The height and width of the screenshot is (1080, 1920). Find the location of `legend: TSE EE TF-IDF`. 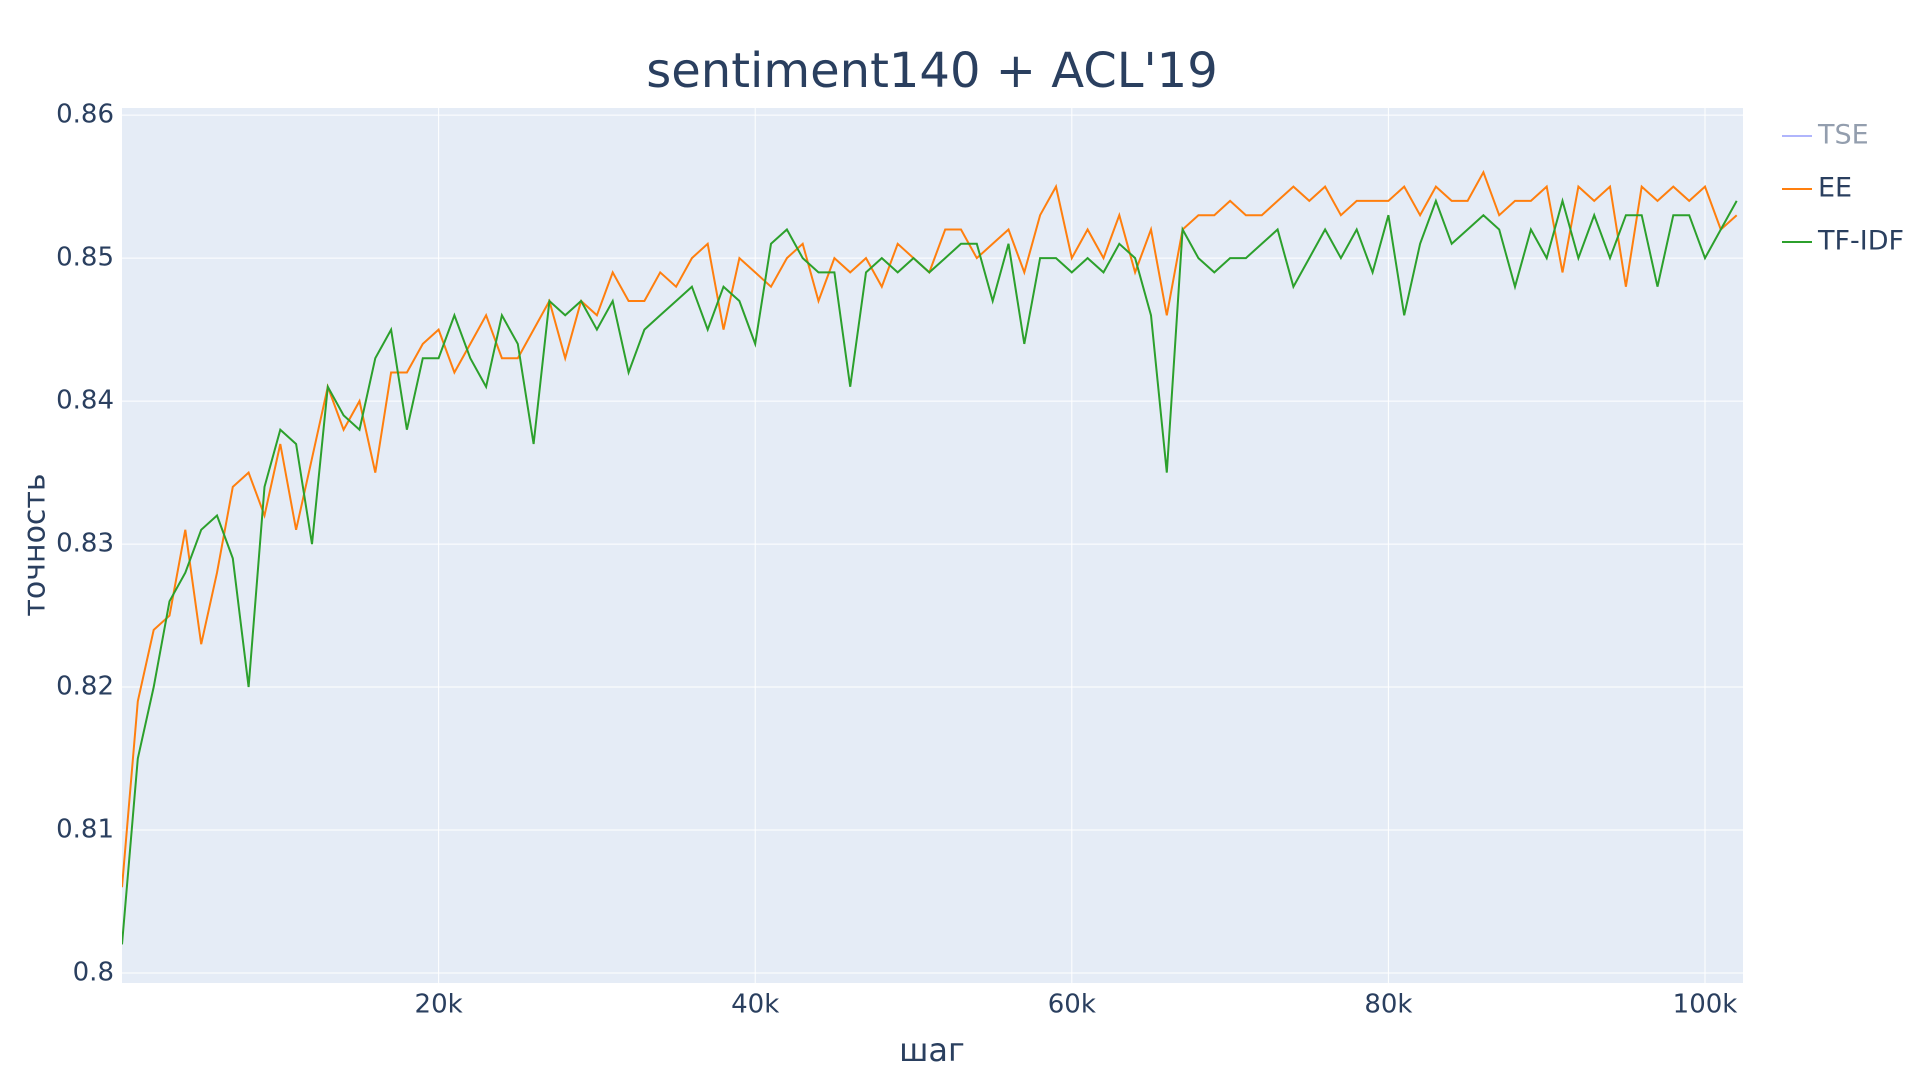

legend: TSE EE TF-IDF is located at coordinates (1843, 188).